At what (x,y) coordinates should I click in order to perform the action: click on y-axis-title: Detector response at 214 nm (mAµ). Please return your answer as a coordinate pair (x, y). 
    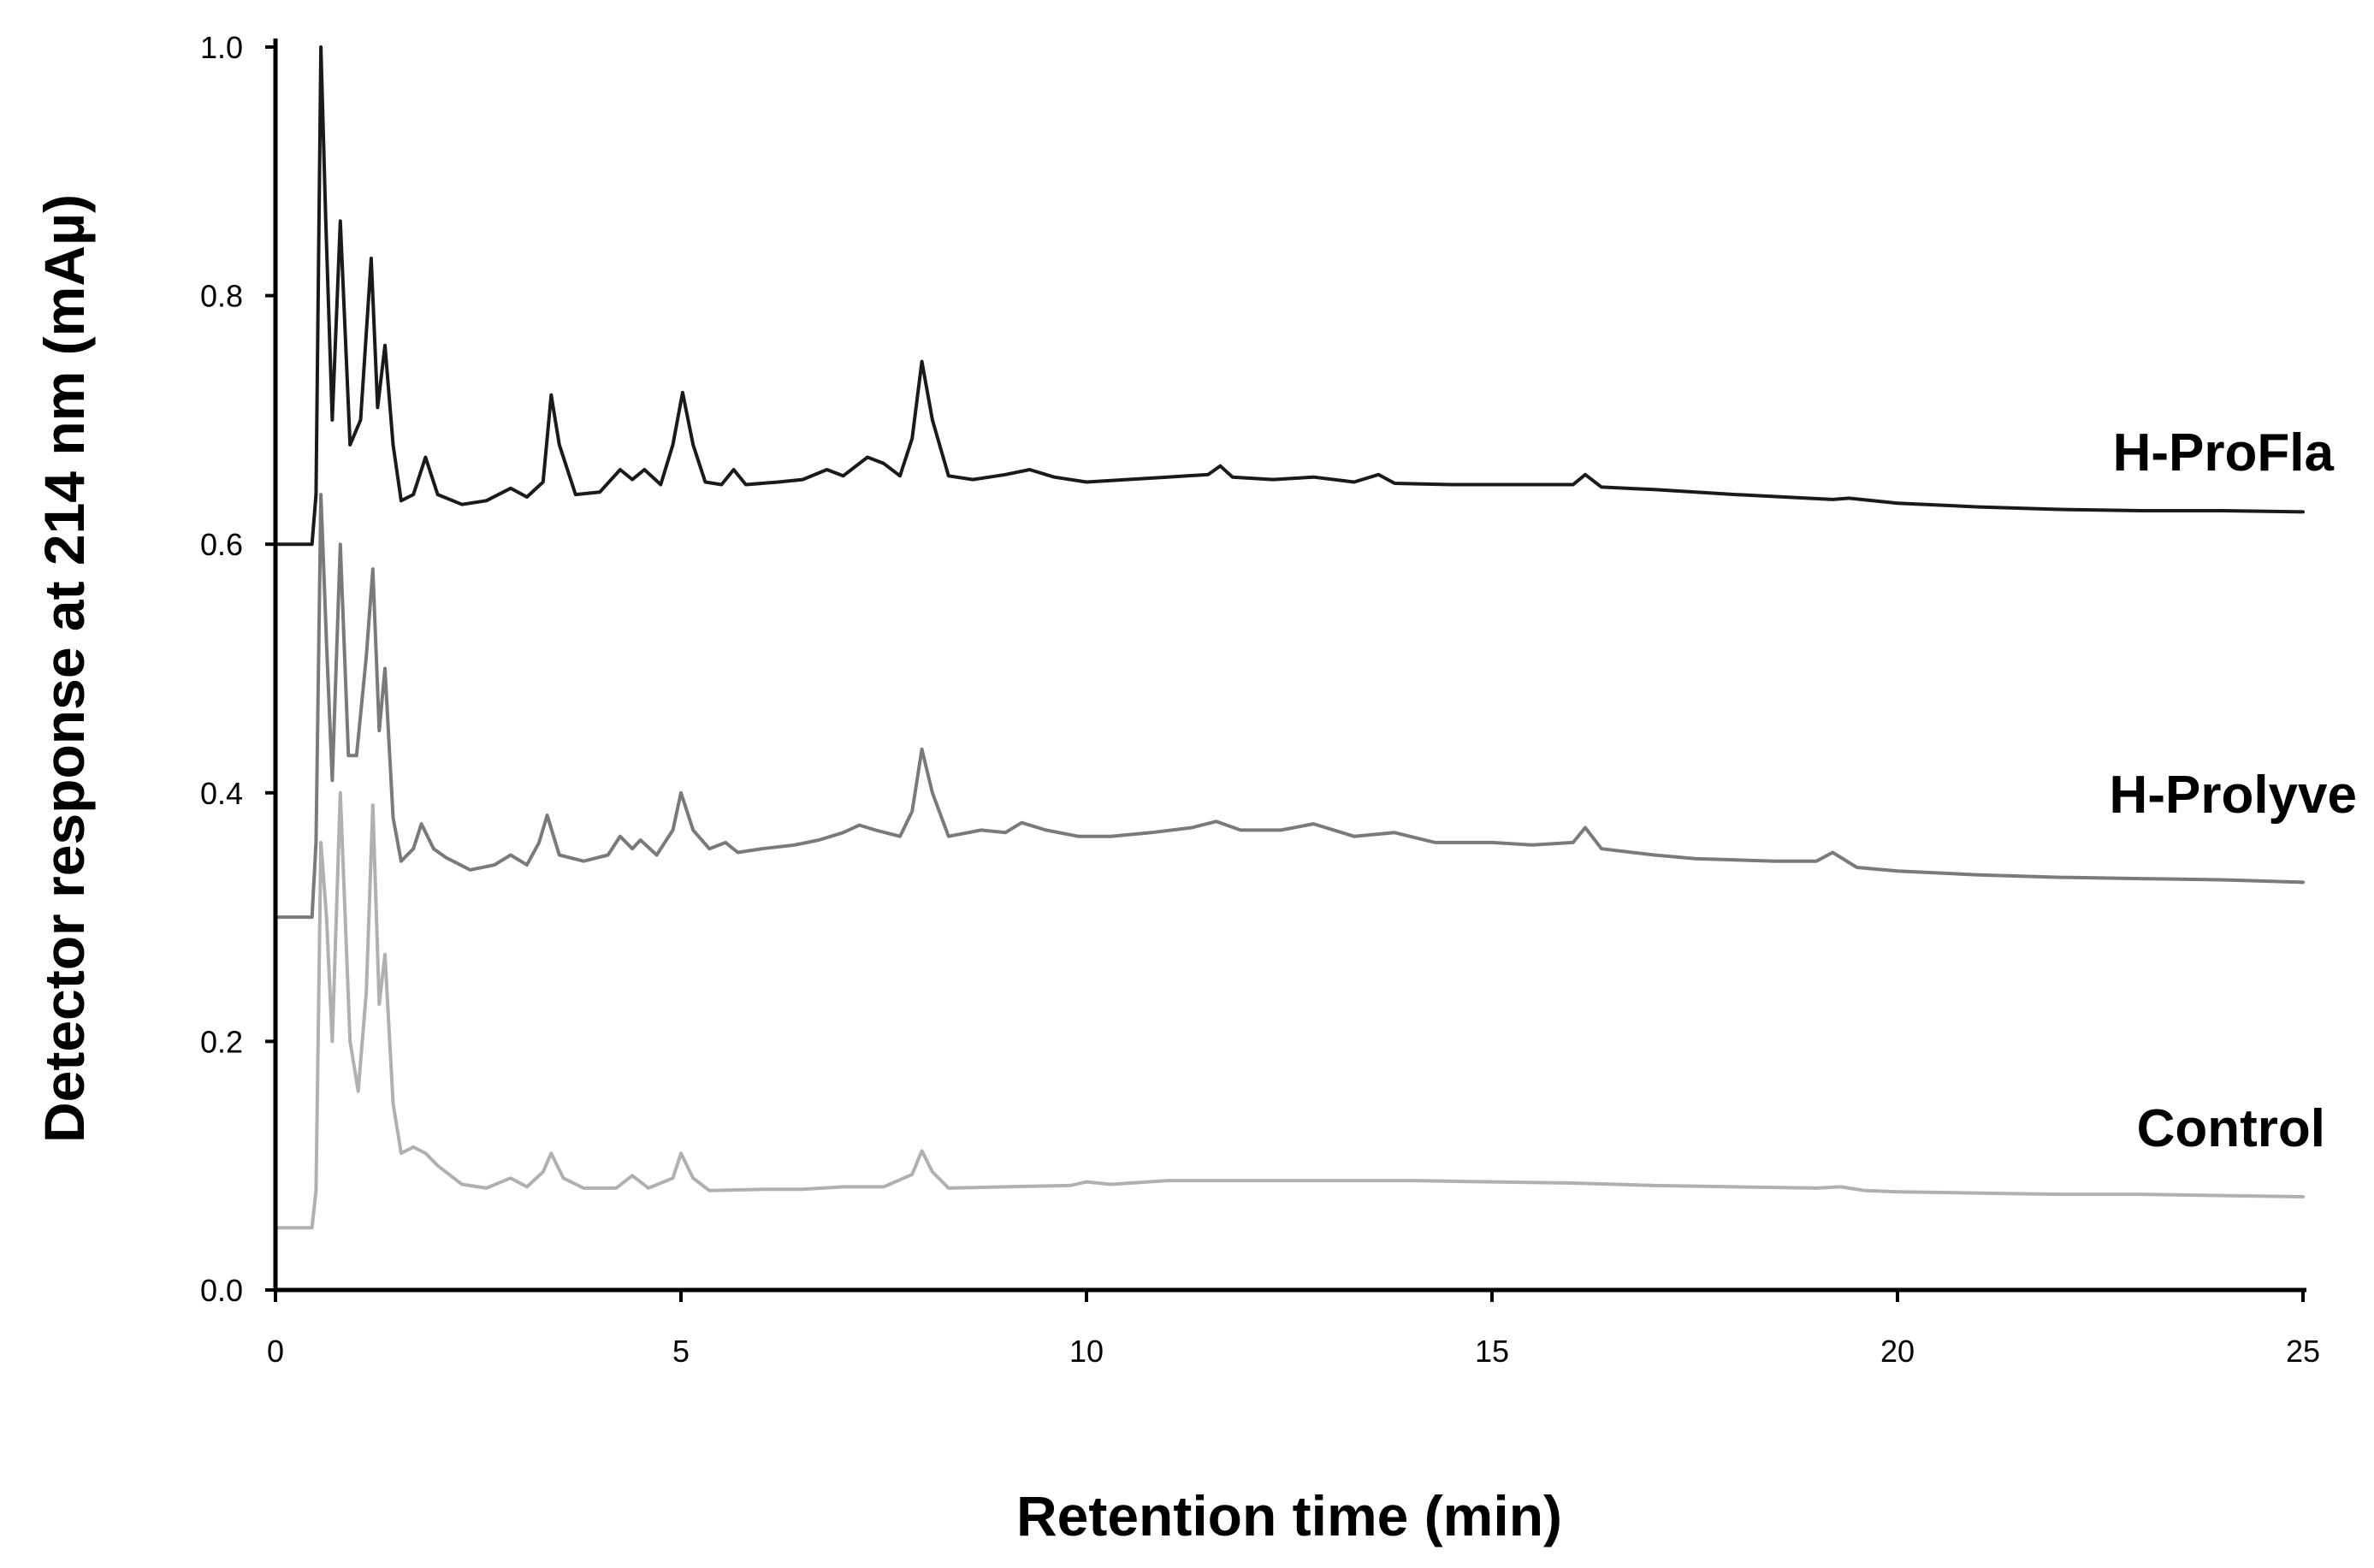
    Looking at the image, I should click on (64, 668).